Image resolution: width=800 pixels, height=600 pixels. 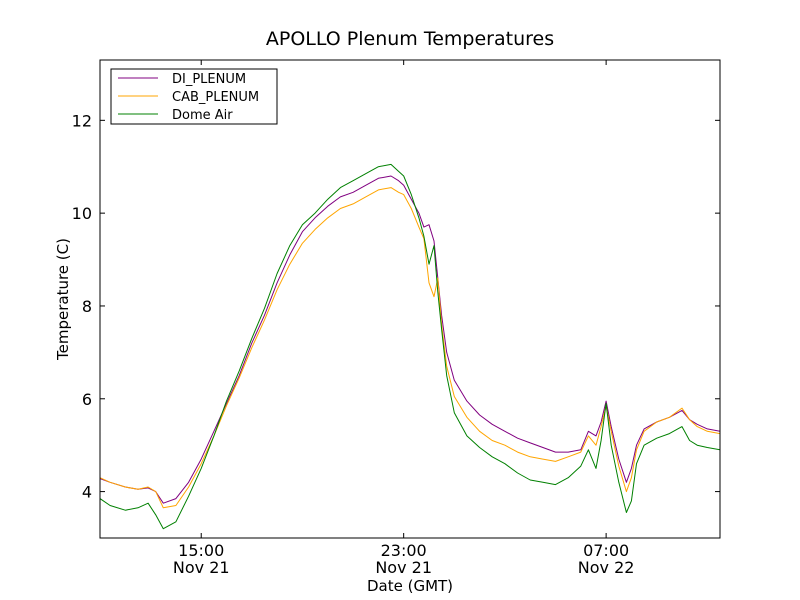 I want to click on x-tick-time-label: 23:00, so click(x=404, y=550).